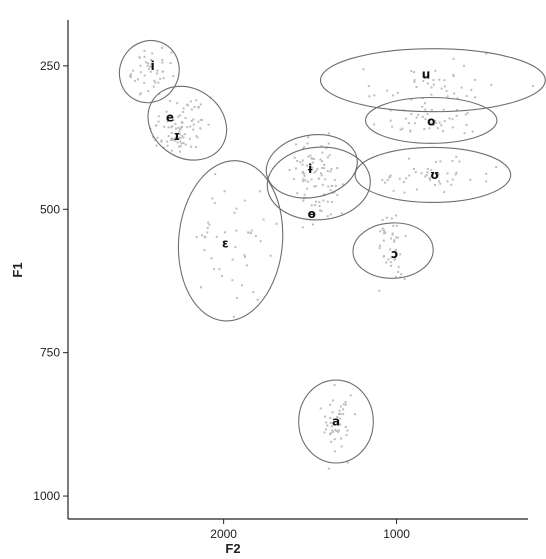  What do you see at coordinates (232, 548) in the screenshot?
I see `x-axis-title: F2` at bounding box center [232, 548].